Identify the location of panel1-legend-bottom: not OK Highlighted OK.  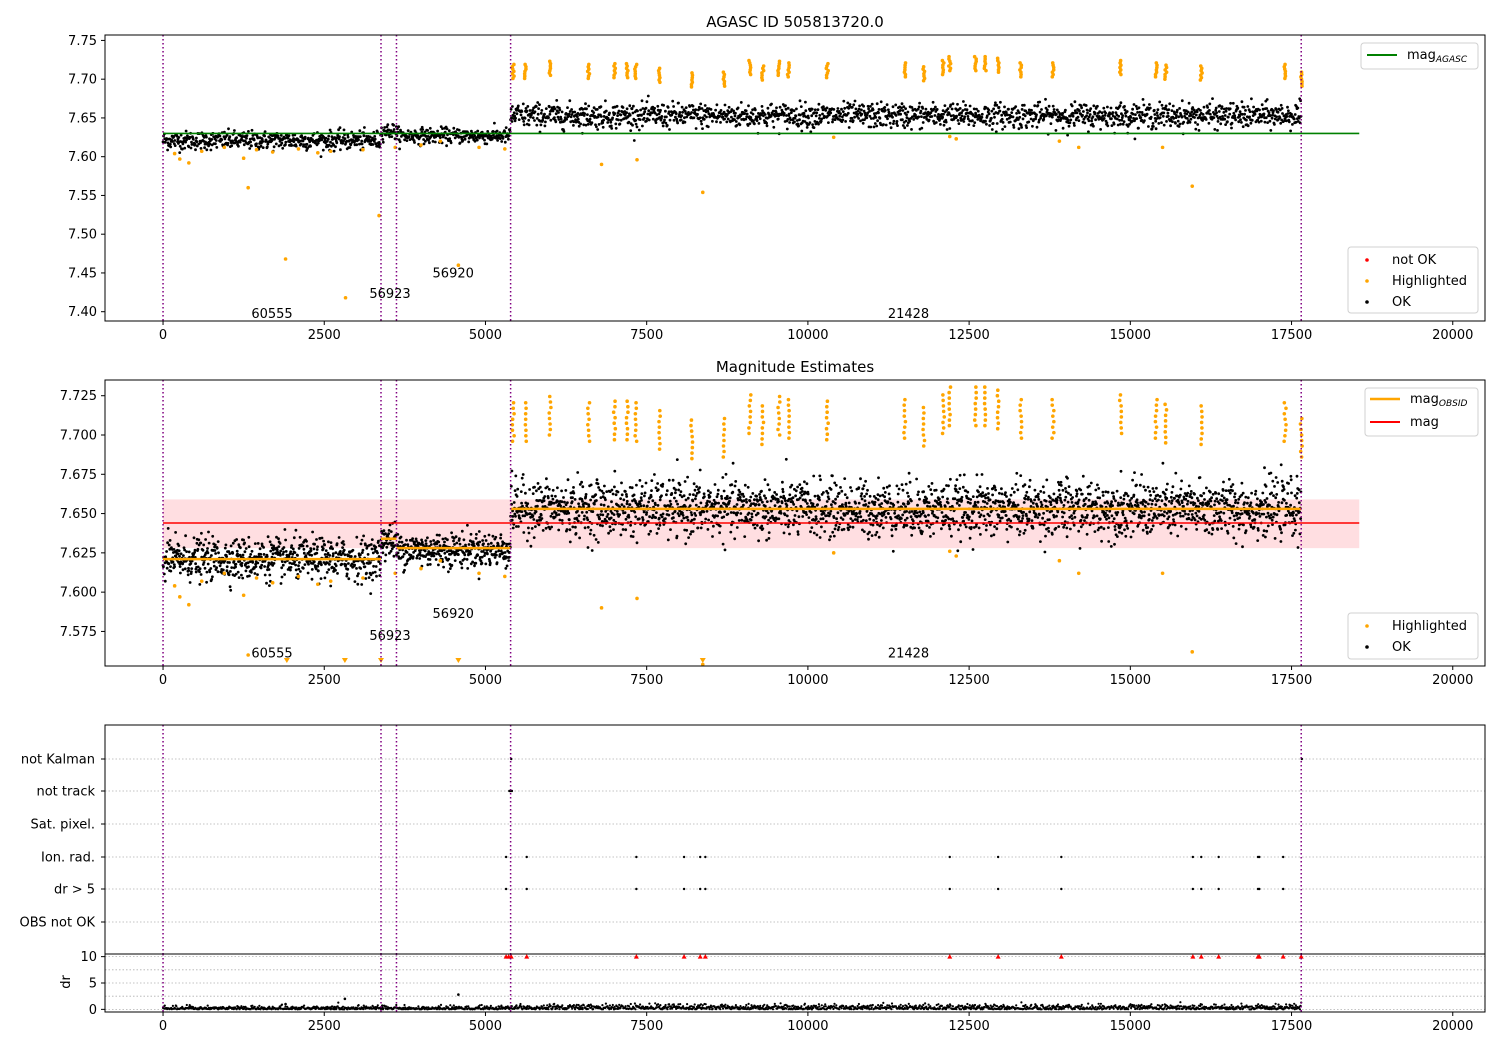
(1413, 280).